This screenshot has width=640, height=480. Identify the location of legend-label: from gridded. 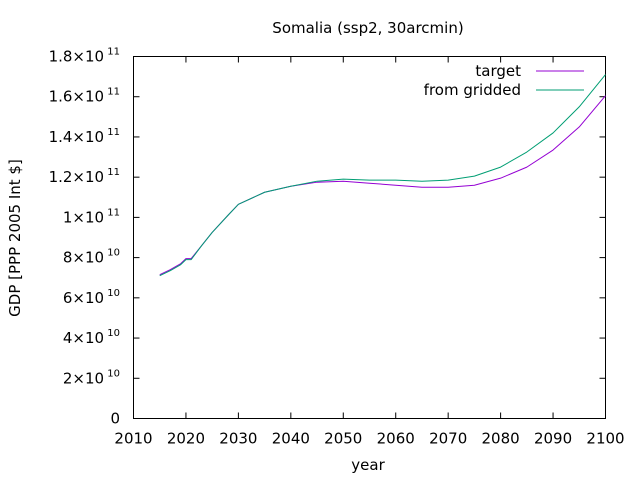
(472, 90).